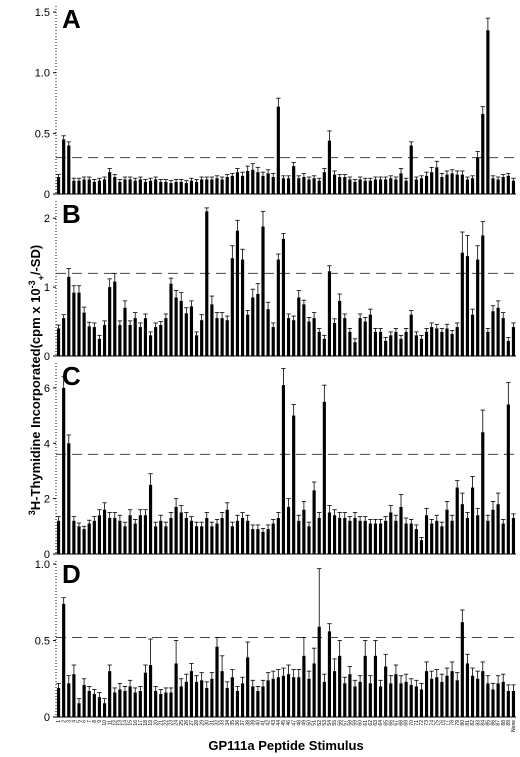 The image size is (520, 757). I want to click on x-tick-label: 47, so click(294, 723).